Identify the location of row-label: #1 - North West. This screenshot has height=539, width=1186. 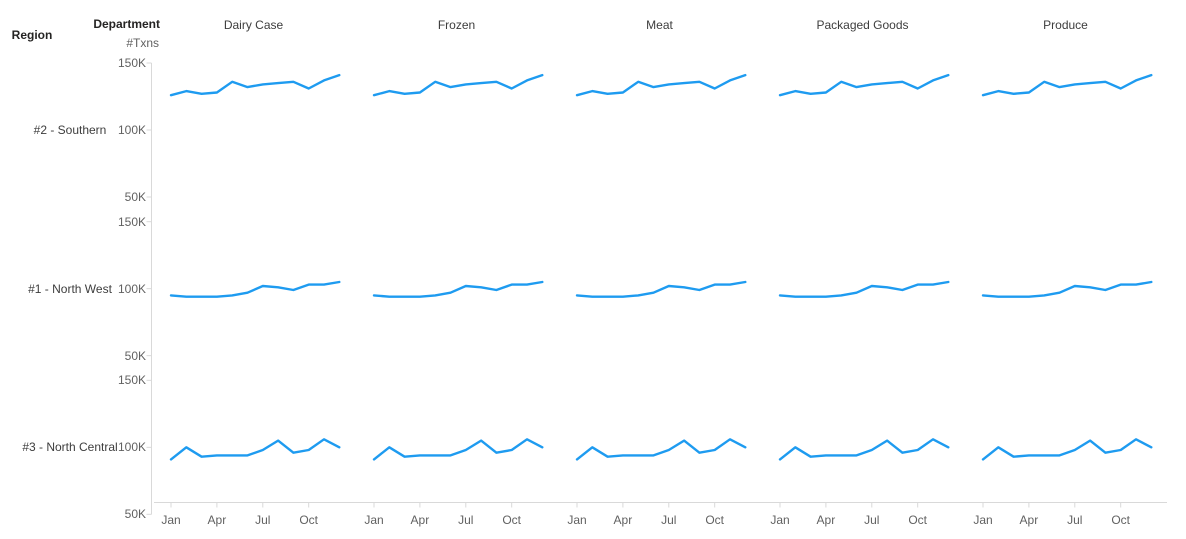
(70, 288).